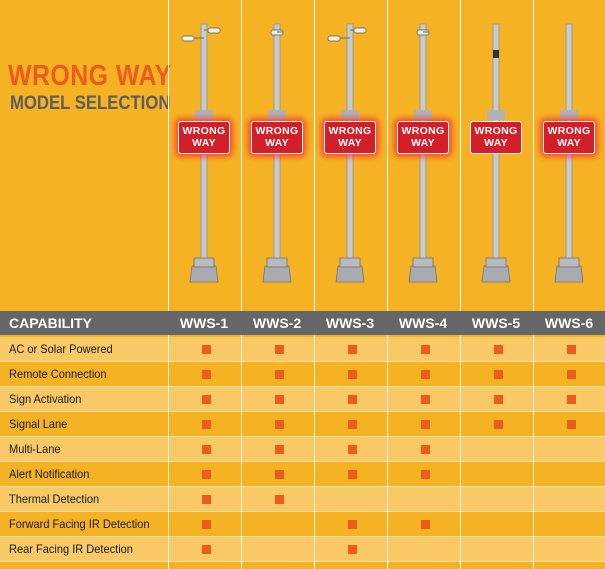 The image size is (605, 569). I want to click on capability-header: CAPABILITY, so click(50, 323).